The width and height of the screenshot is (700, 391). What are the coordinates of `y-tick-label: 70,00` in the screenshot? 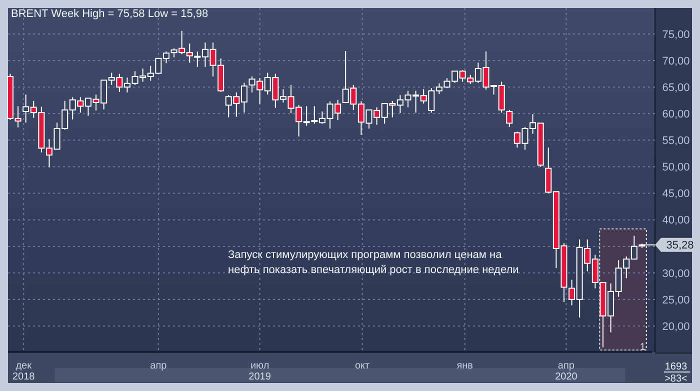 It's located at (676, 61).